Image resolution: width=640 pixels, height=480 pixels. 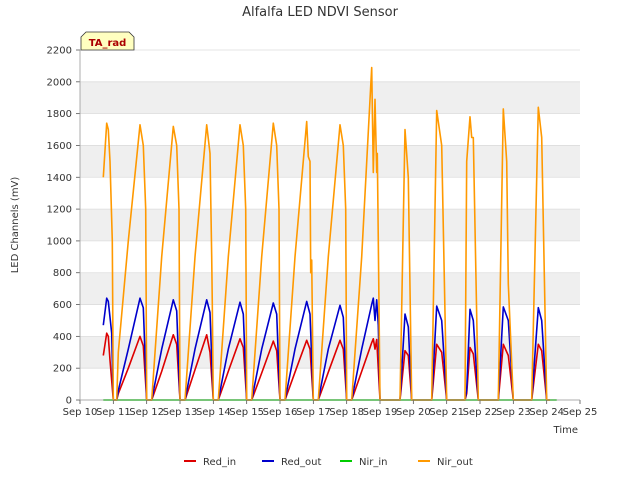 What do you see at coordinates (80, 412) in the screenshot?
I see `x-tick-label: Sep 10` at bounding box center [80, 412].